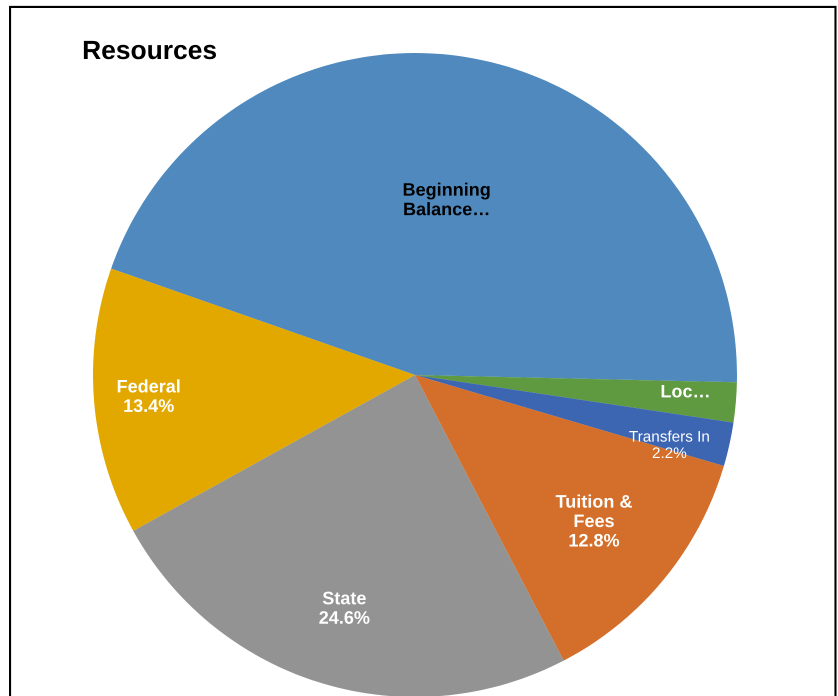 This screenshot has width=838, height=696. Describe the element at coordinates (149, 386) in the screenshot. I see `slice-label: Federal` at that location.